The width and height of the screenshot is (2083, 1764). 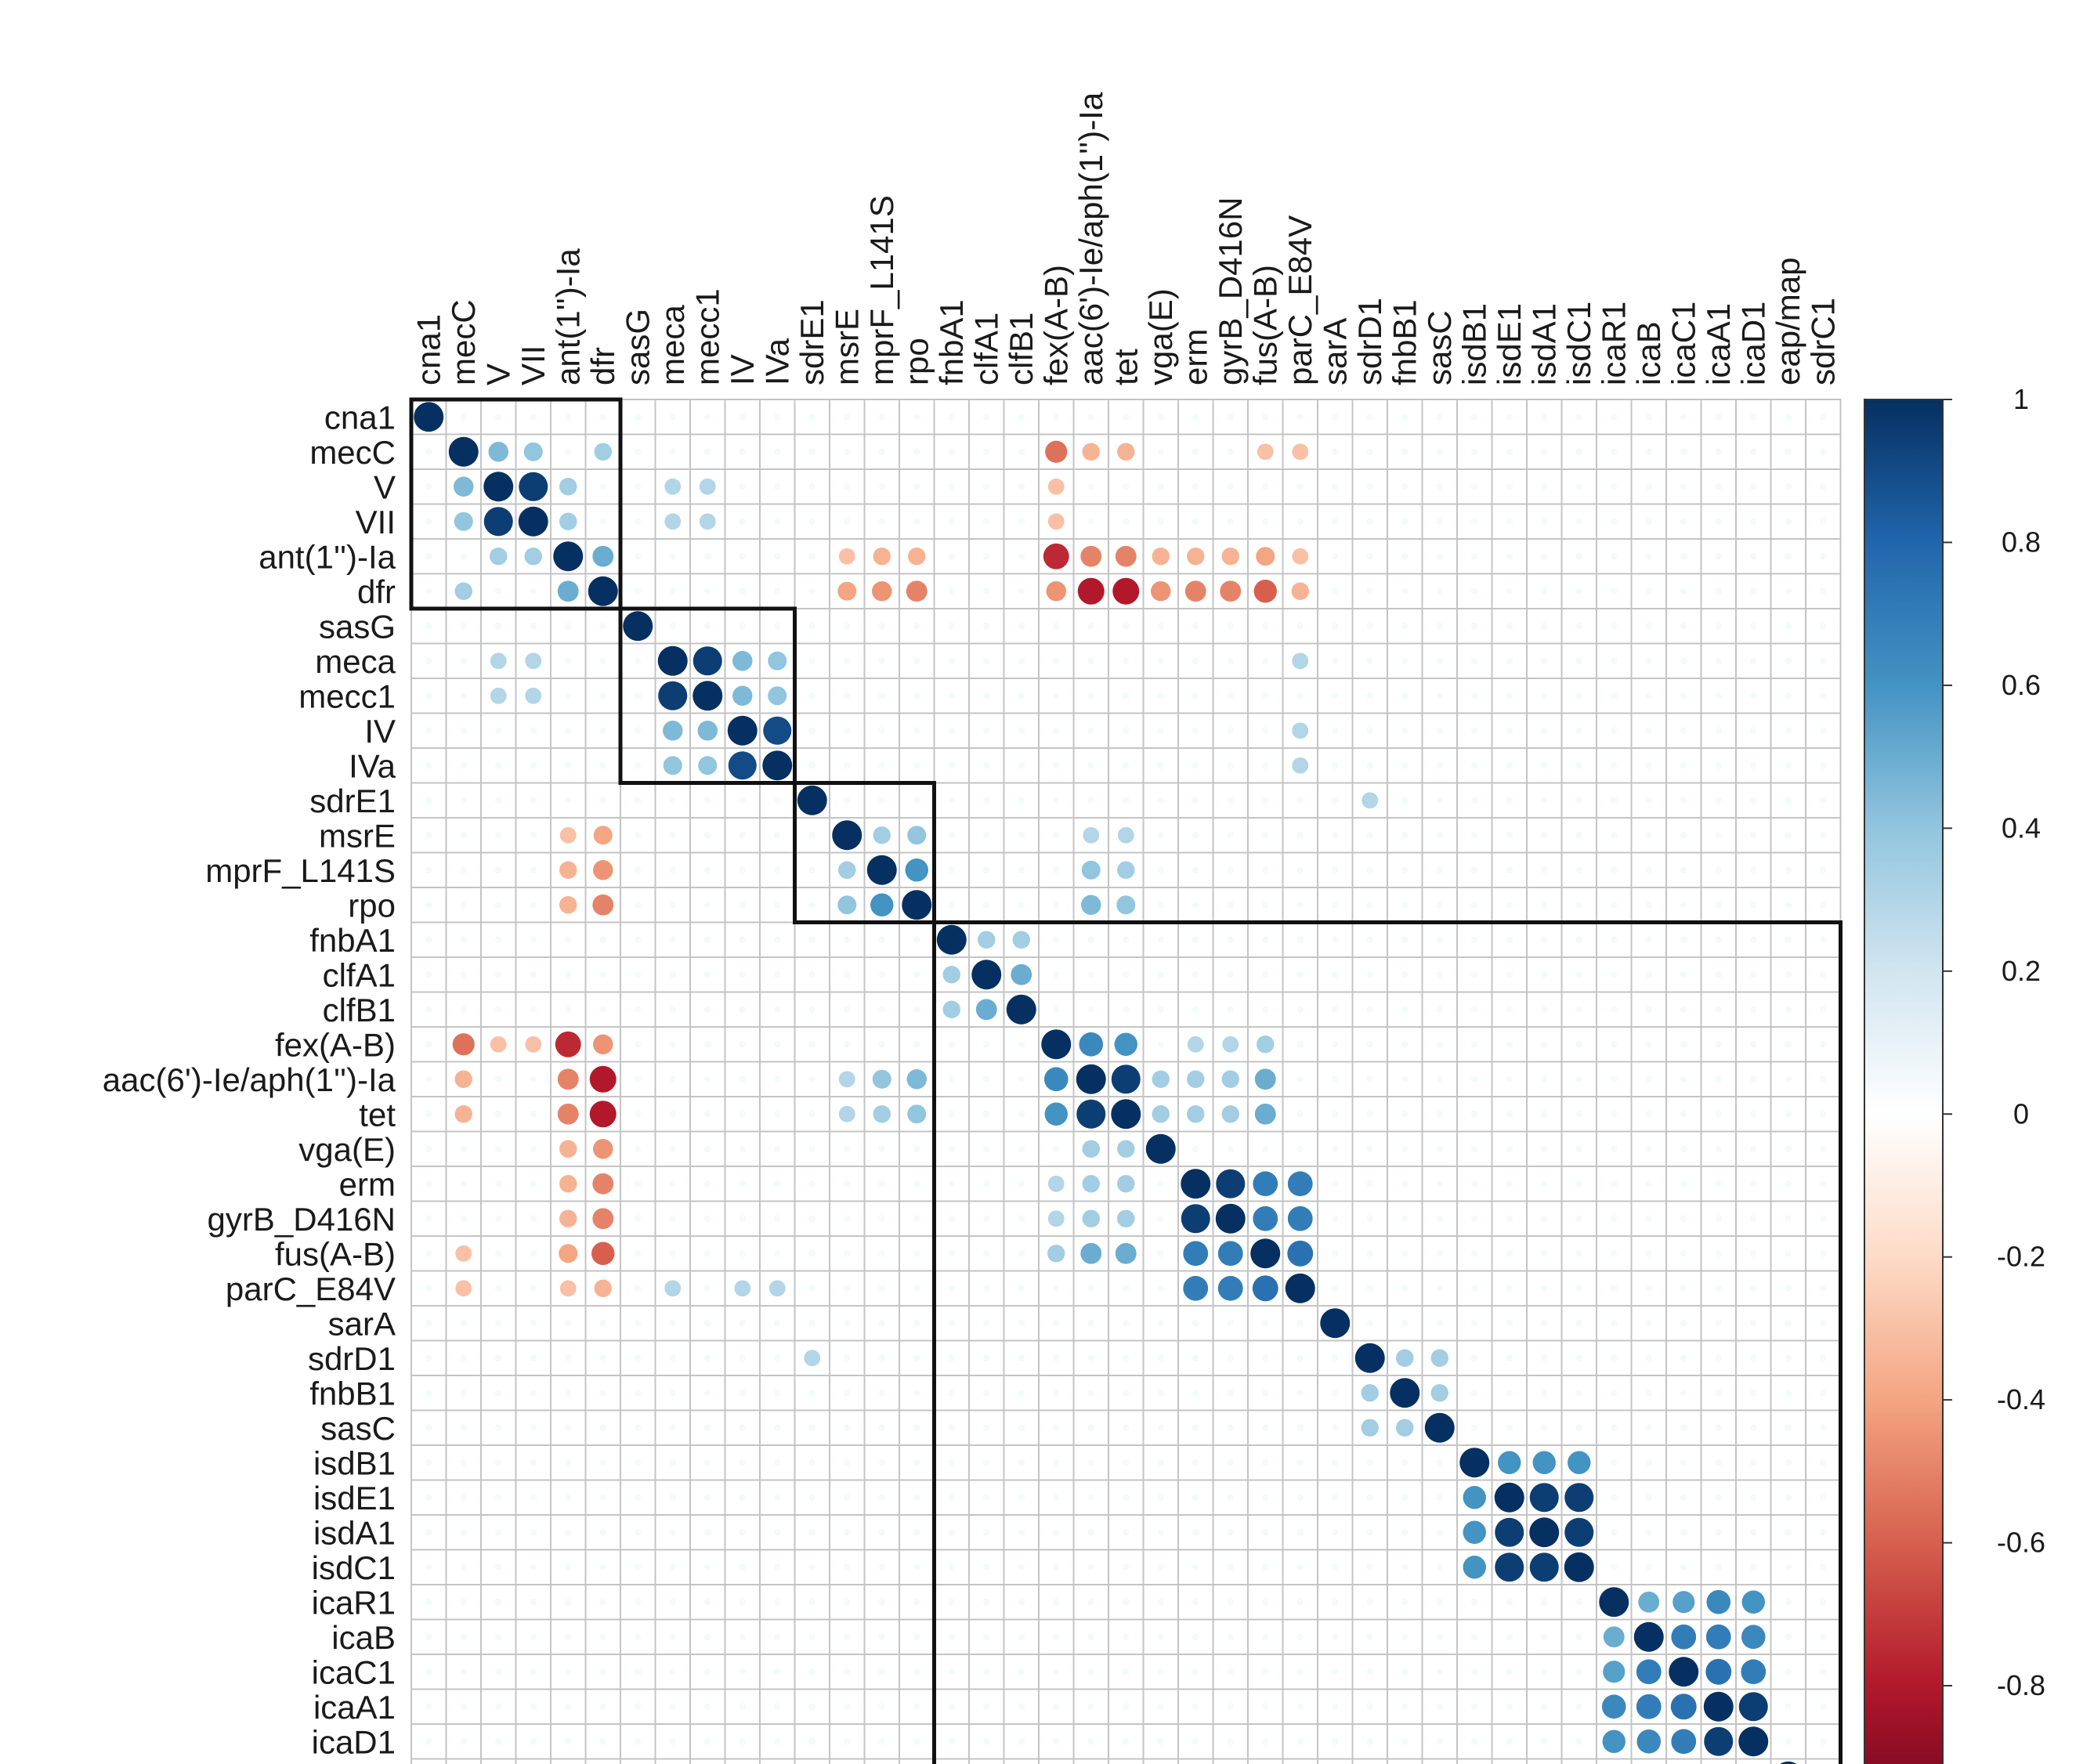 I want to click on row-label: icaD1, so click(x=354, y=1741).